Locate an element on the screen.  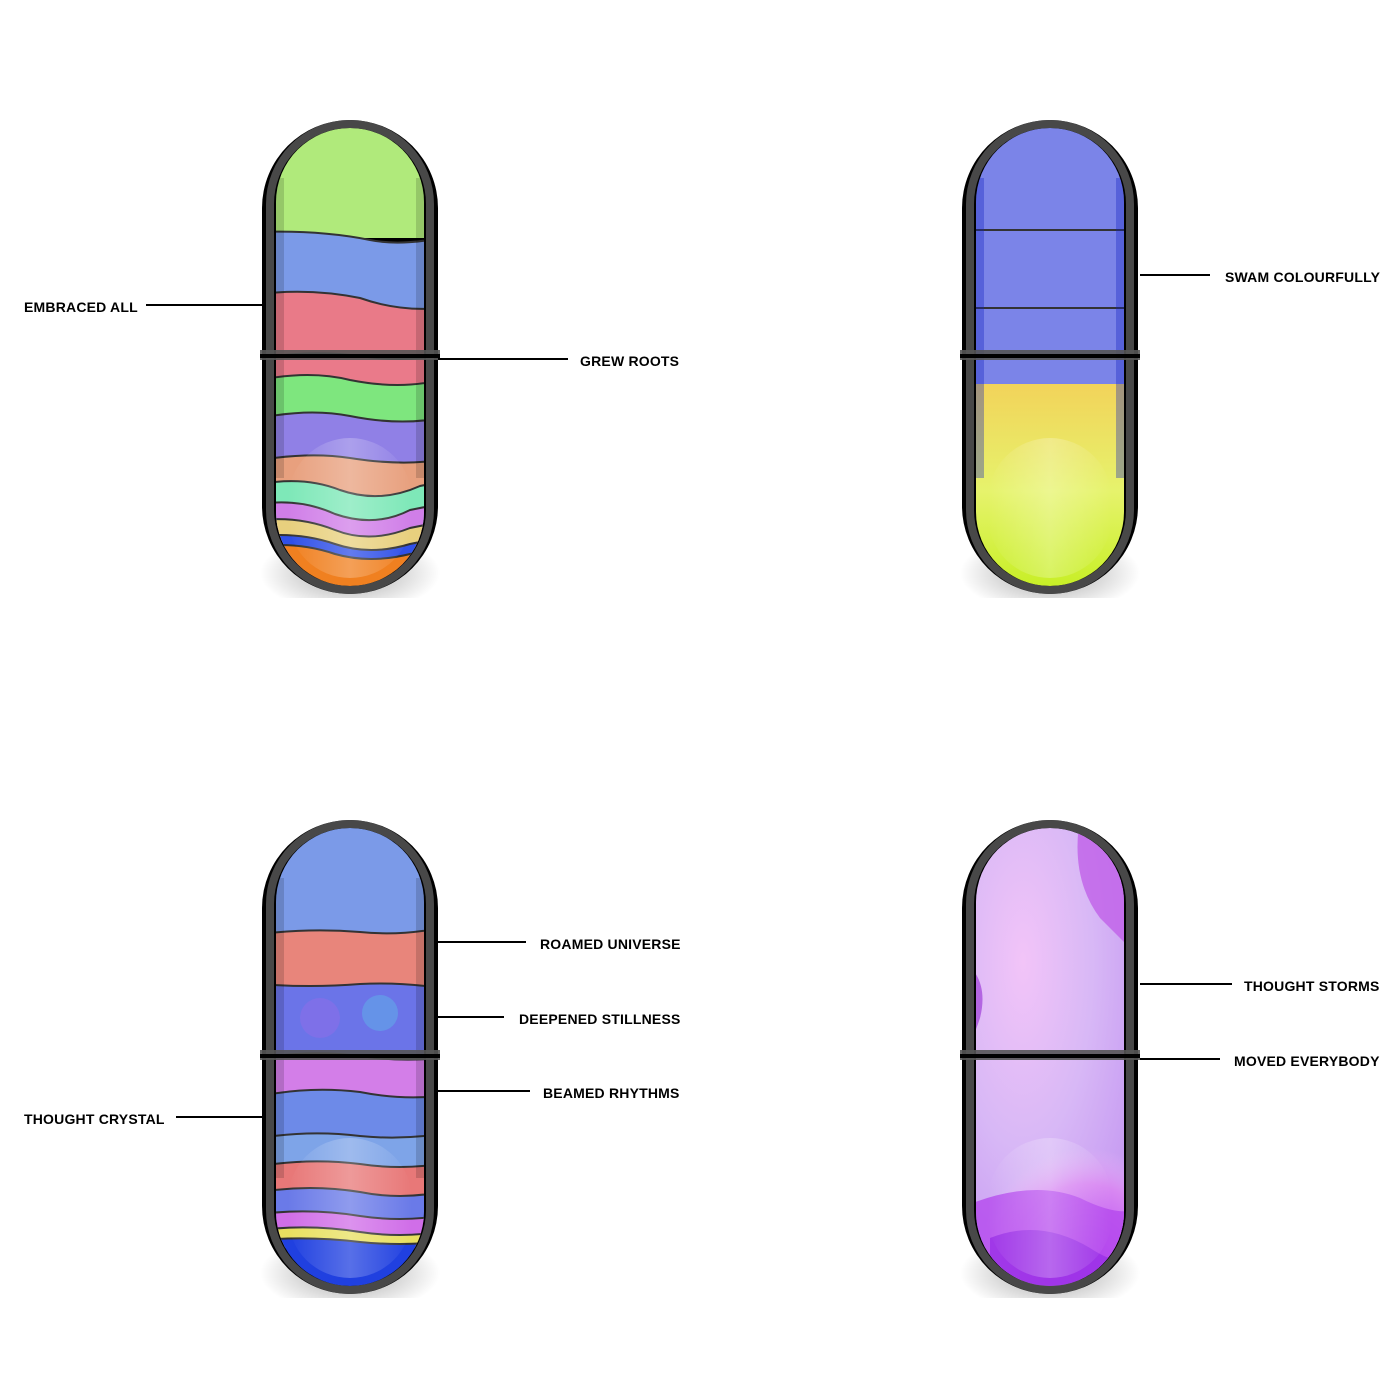
label-beamed-rhythms: BEAMED RHYTHMS is located at coordinates (611, 1093).